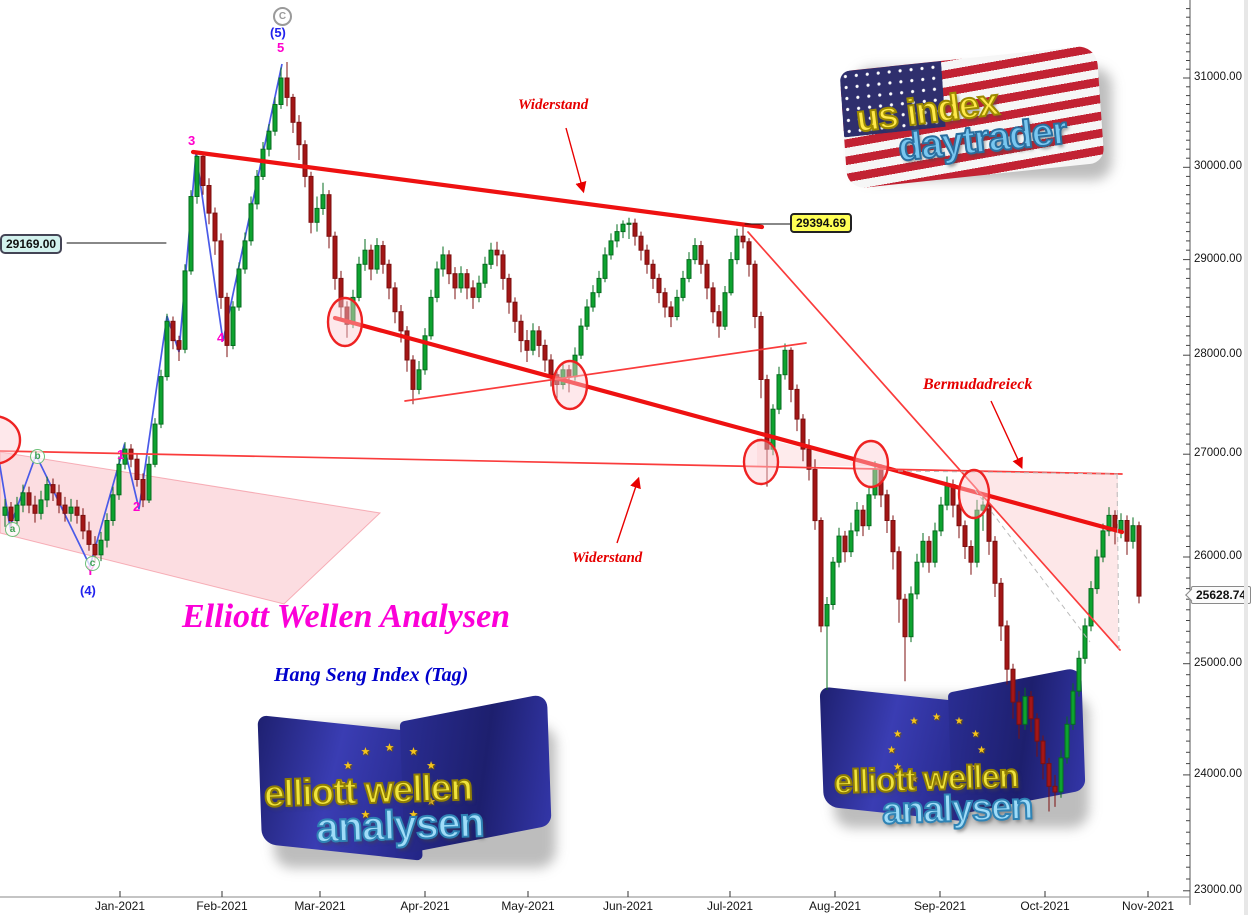 This screenshot has height=915, width=1260. Describe the element at coordinates (628, 510) in the screenshot. I see `widerstand-lower-arrow` at that location.